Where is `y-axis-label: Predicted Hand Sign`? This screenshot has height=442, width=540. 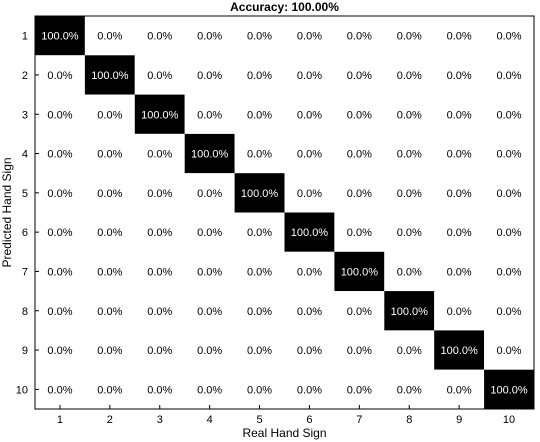
y-axis-label: Predicted Hand Sign is located at coordinates (7, 212).